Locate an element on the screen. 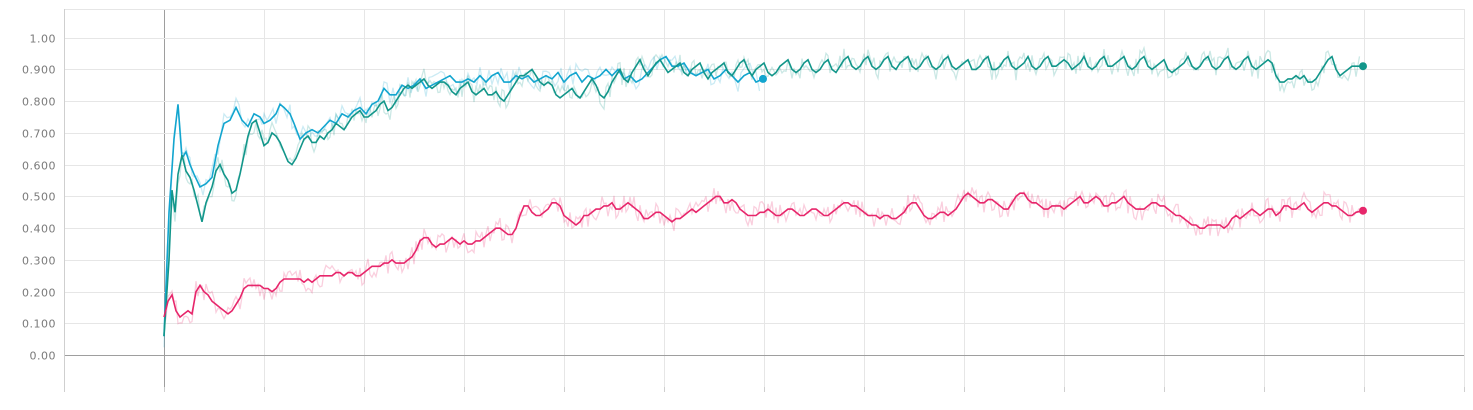 The height and width of the screenshot is (410, 1473). y-tick-label: 0.600 is located at coordinates (39, 166).